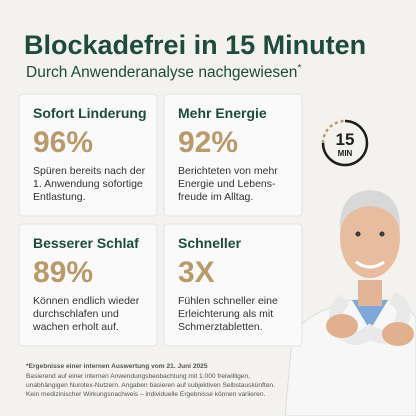 This screenshot has height=416, width=416. Describe the element at coordinates (59, 197) in the screenshot. I see `card-text: Entlastung.` at that location.